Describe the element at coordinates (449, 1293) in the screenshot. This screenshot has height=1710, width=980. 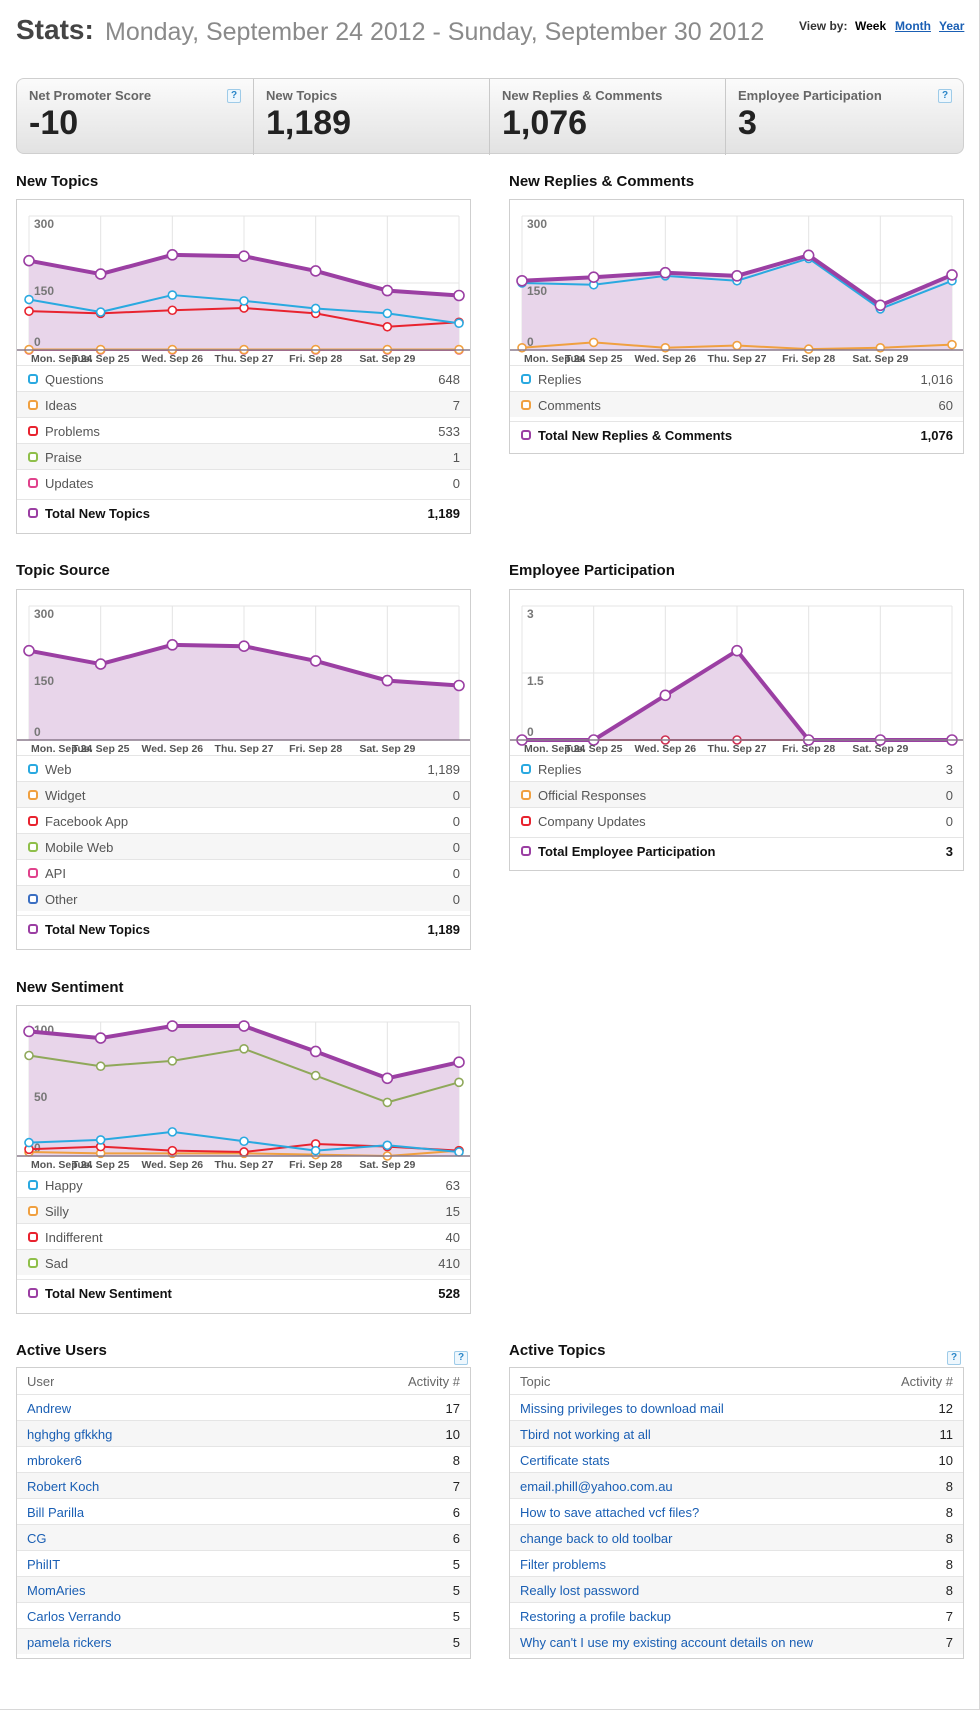
I see `legend-total-value: 528` at that location.